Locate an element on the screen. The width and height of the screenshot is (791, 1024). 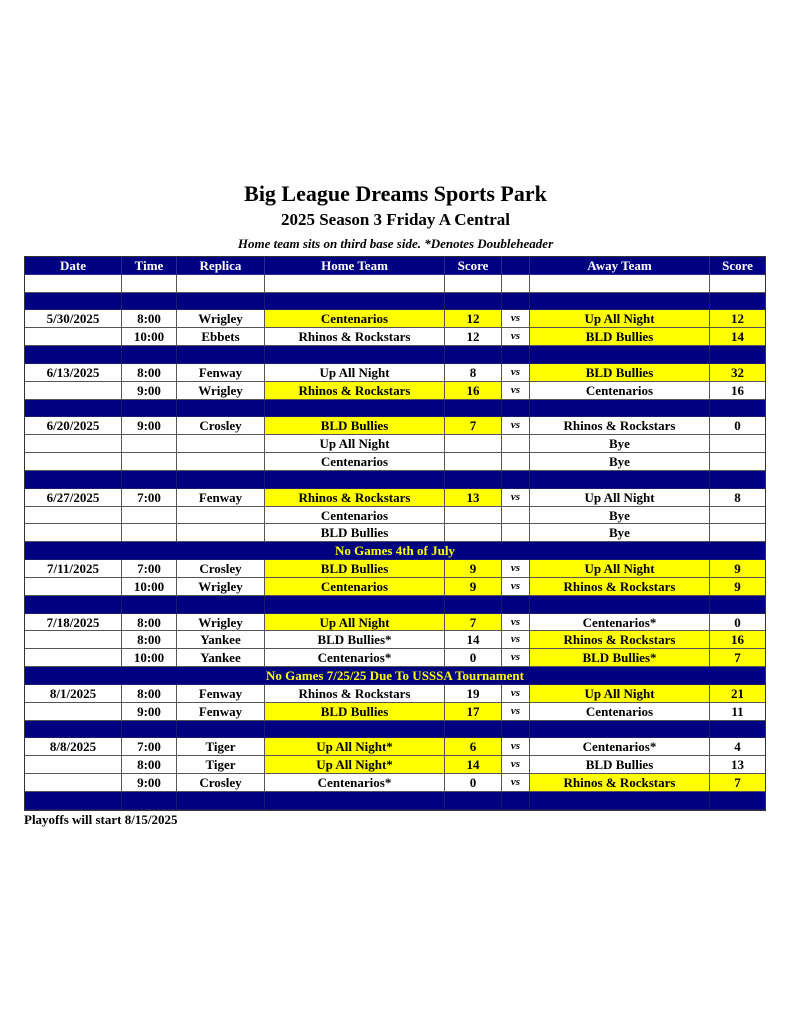
banner-row: No Games 4th of July is located at coordinates (395, 551).